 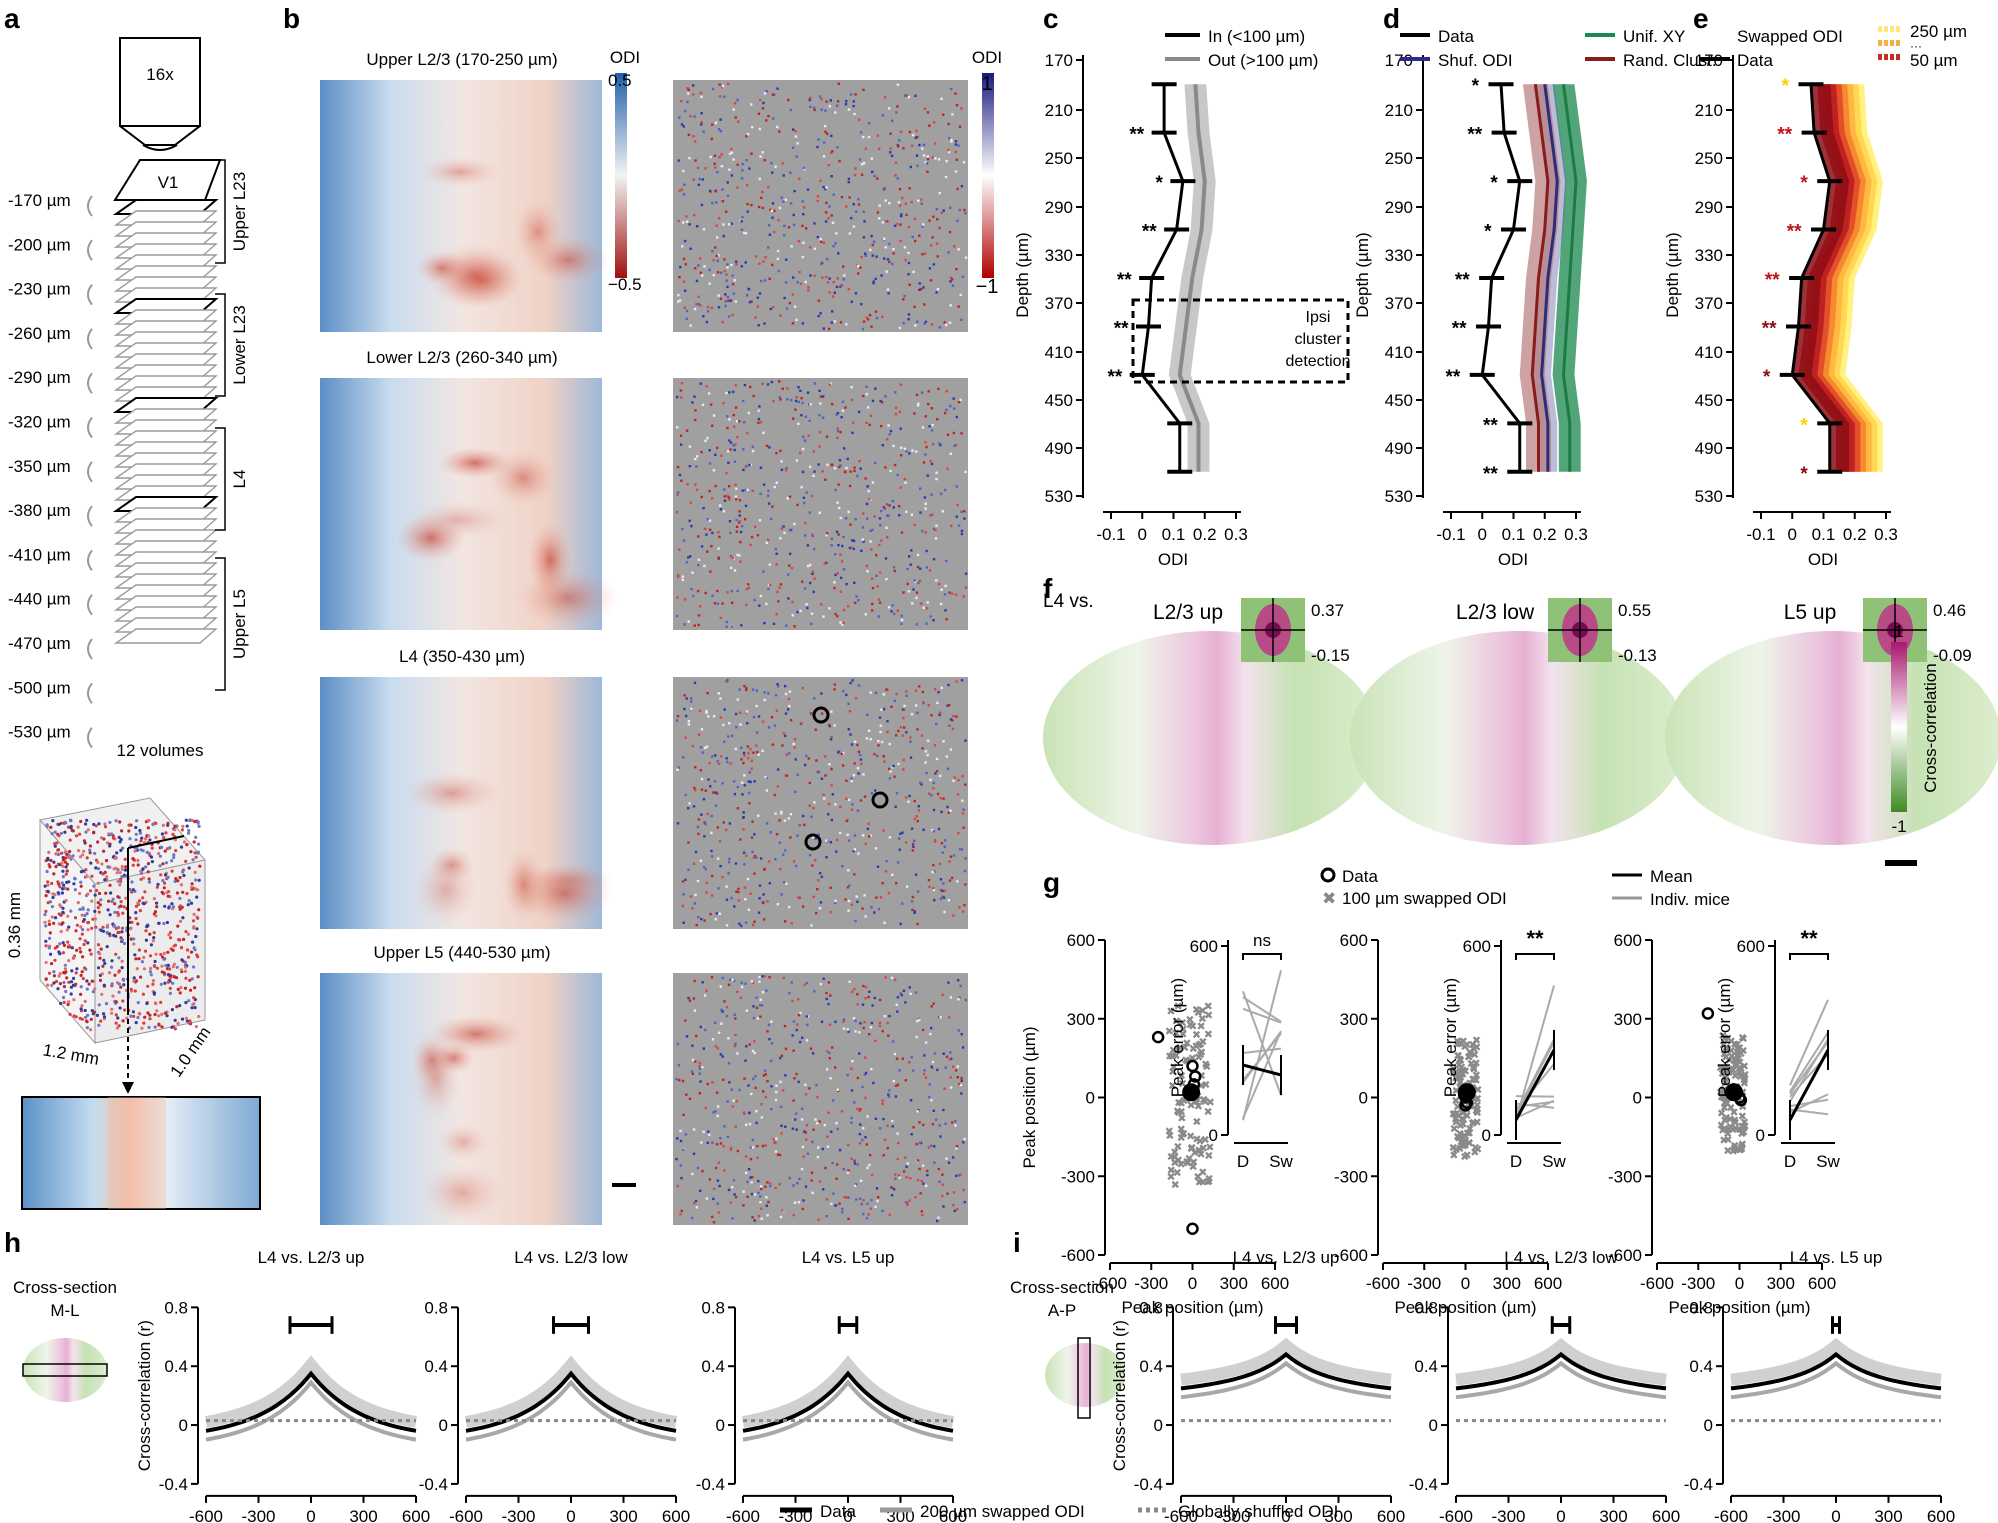 I want to click on y-tick-label: 250, so click(x=1709, y=158).